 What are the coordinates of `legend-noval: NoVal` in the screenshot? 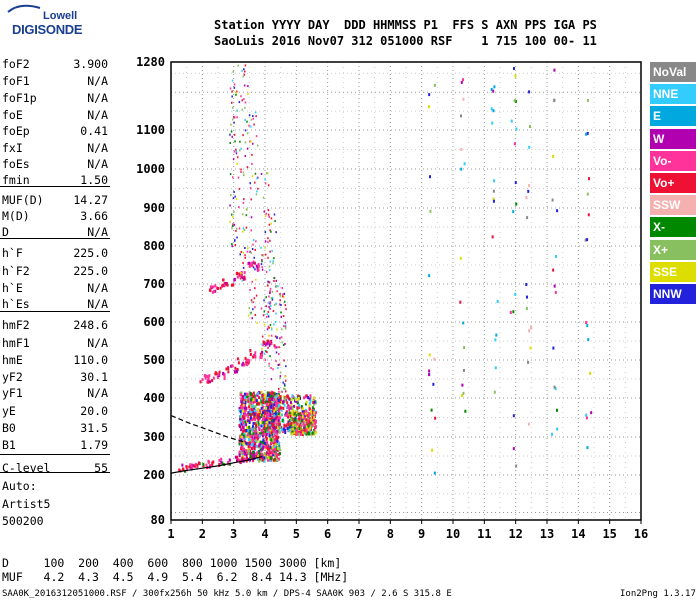 It's located at (673, 72).